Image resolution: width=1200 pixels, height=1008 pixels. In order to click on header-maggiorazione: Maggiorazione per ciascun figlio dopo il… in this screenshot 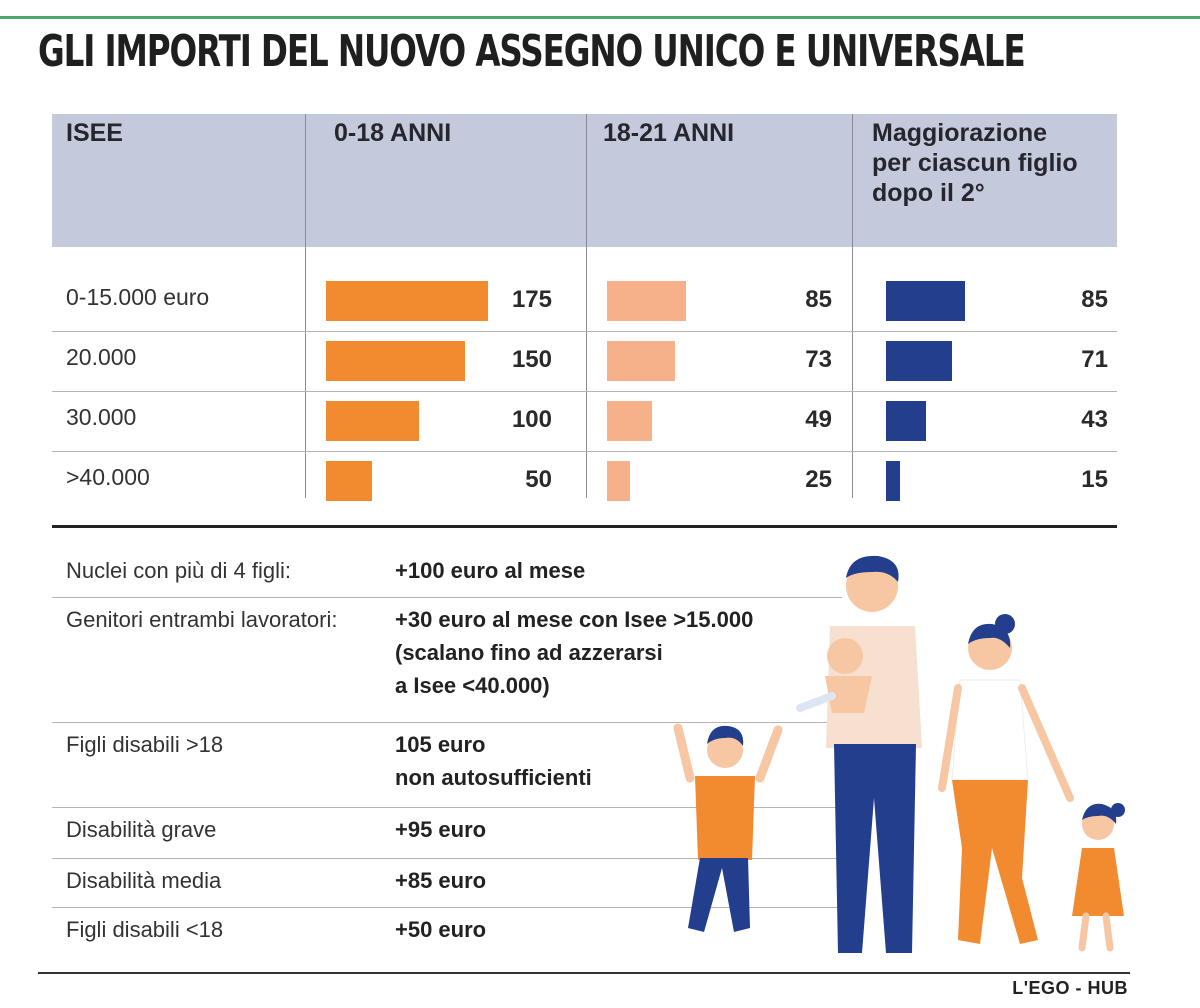, I will do `click(975, 163)`.